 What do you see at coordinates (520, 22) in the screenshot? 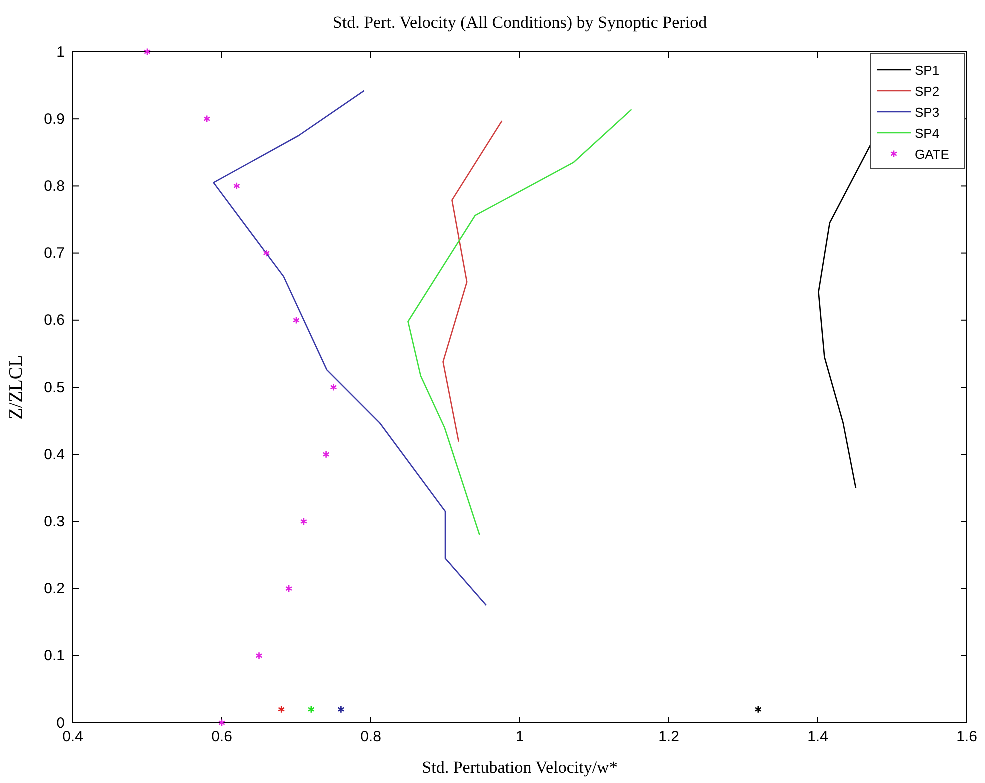
I see `chart-title: Std. Pert. Velocity (All Conditions) by Synoptic Period` at bounding box center [520, 22].